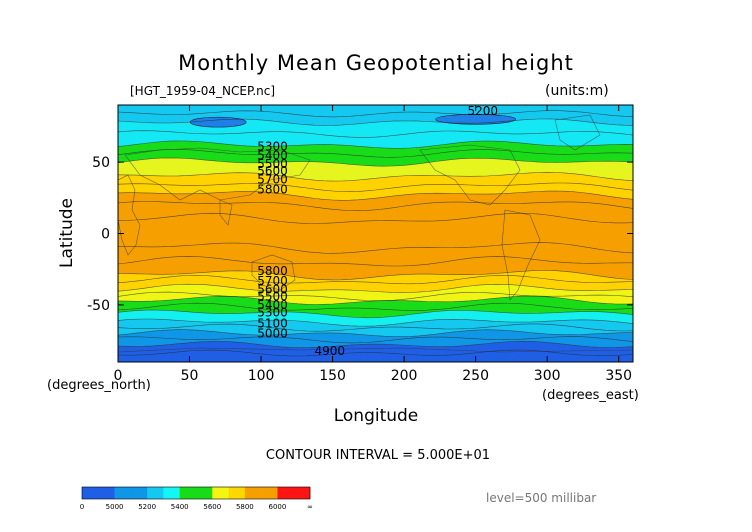  What do you see at coordinates (115, 507) in the screenshot?
I see `colorbar-tick-label: 5000` at bounding box center [115, 507].